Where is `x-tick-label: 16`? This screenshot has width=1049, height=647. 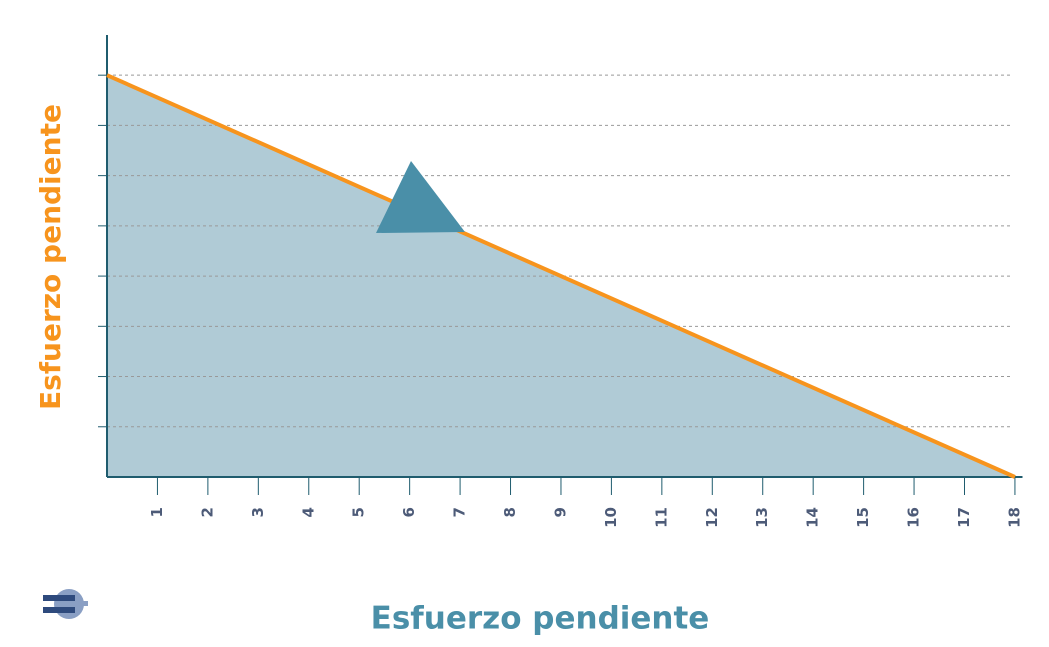 x-tick-label: 16 is located at coordinates (914, 517).